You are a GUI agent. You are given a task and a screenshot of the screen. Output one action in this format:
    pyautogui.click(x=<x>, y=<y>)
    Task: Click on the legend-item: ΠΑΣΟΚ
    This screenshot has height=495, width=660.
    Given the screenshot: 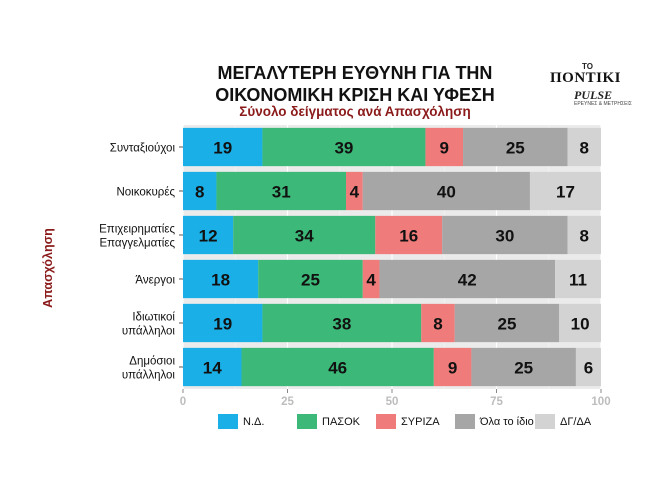 What is the action you would take?
    pyautogui.click(x=328, y=421)
    